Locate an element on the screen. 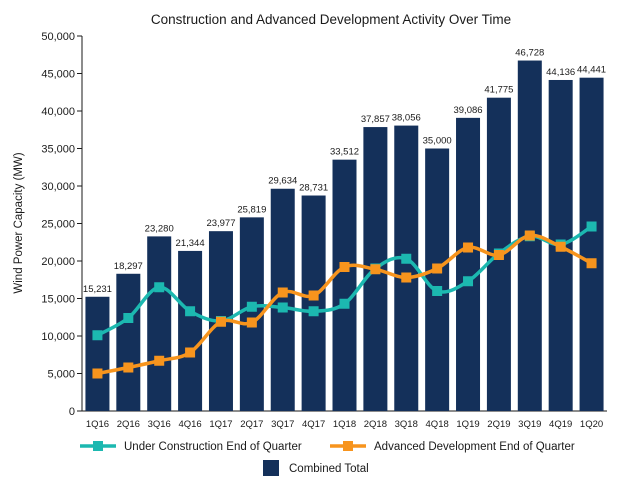 Image resolution: width=617 pixels, height=486 pixels. y-tick-label: 20,000 is located at coordinates (58, 262).